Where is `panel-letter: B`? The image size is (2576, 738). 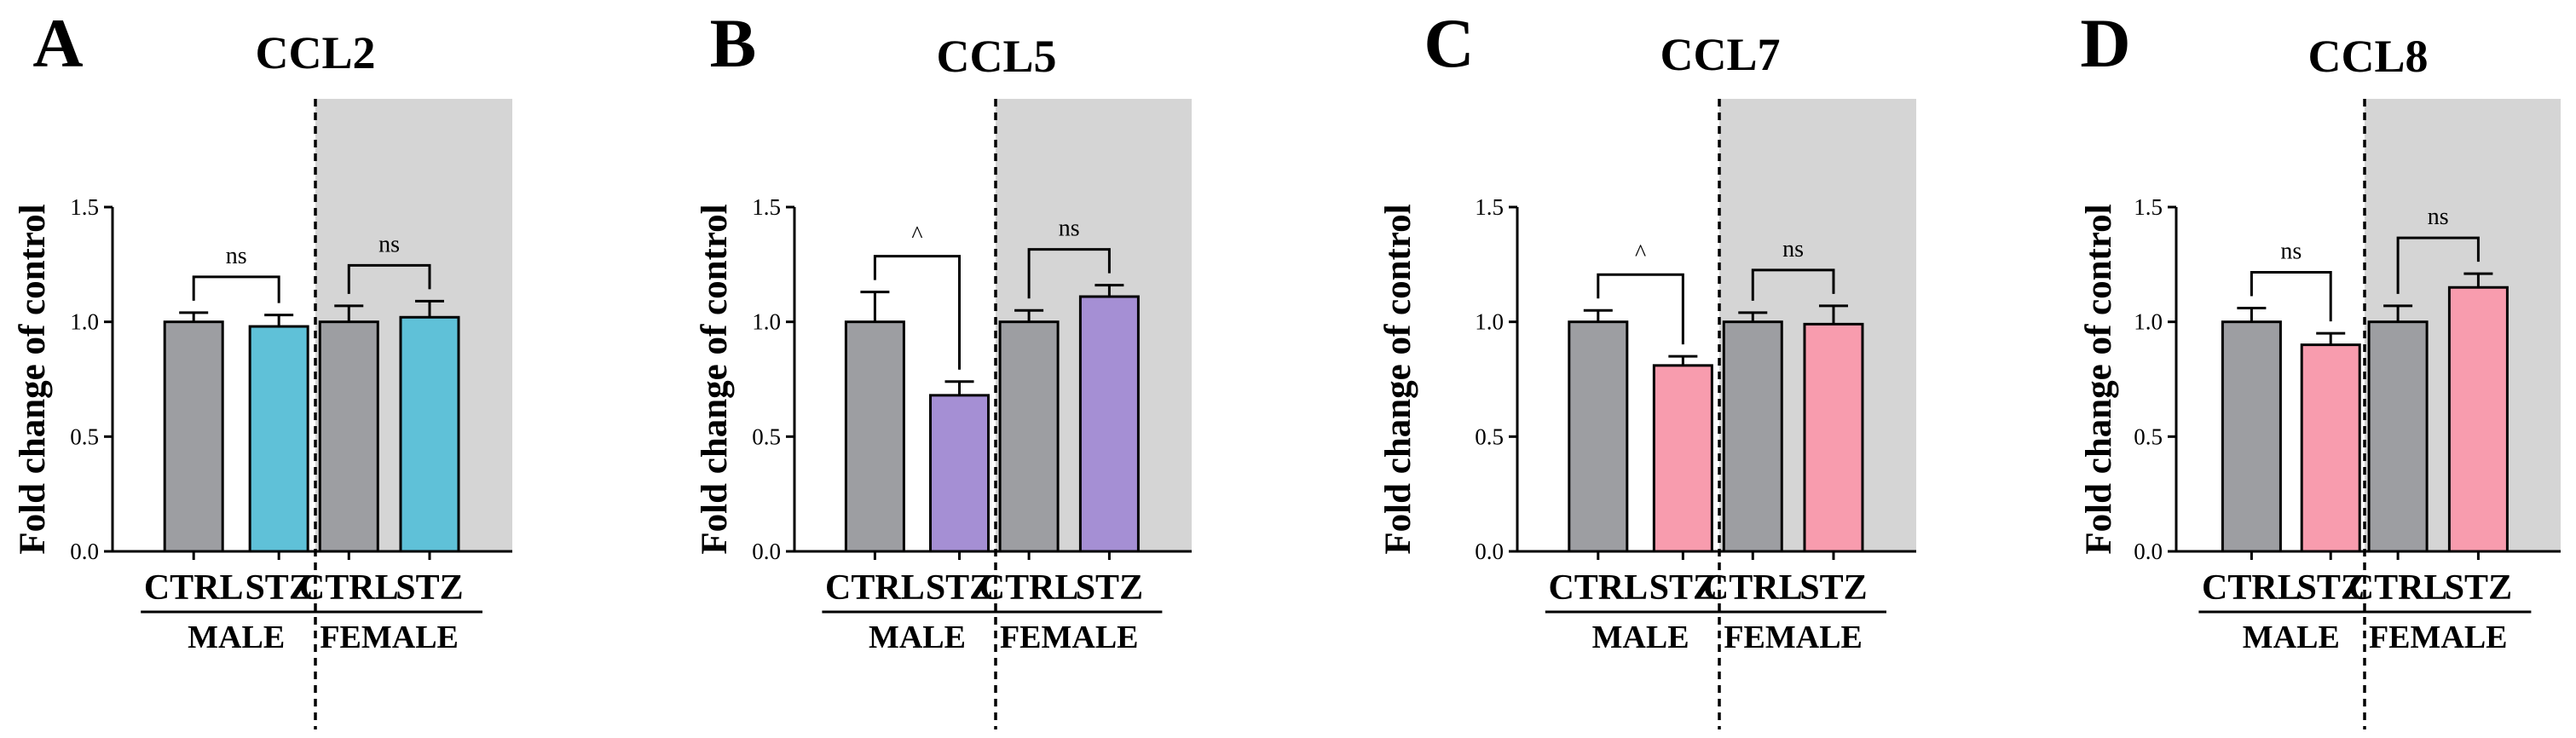 panel-letter: B is located at coordinates (733, 43).